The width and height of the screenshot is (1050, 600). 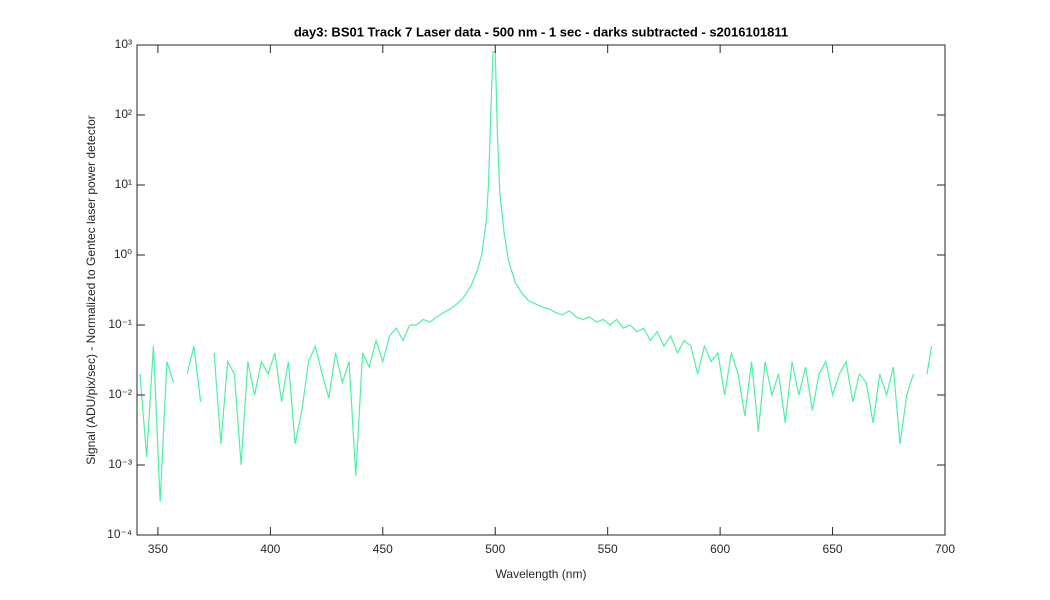 What do you see at coordinates (608, 549) in the screenshot?
I see `x-tick-label: 550` at bounding box center [608, 549].